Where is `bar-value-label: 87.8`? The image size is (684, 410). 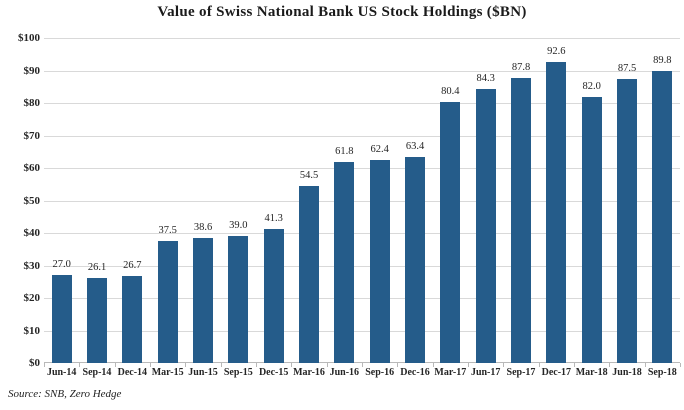 bar-value-label: 87.8 is located at coordinates (521, 67).